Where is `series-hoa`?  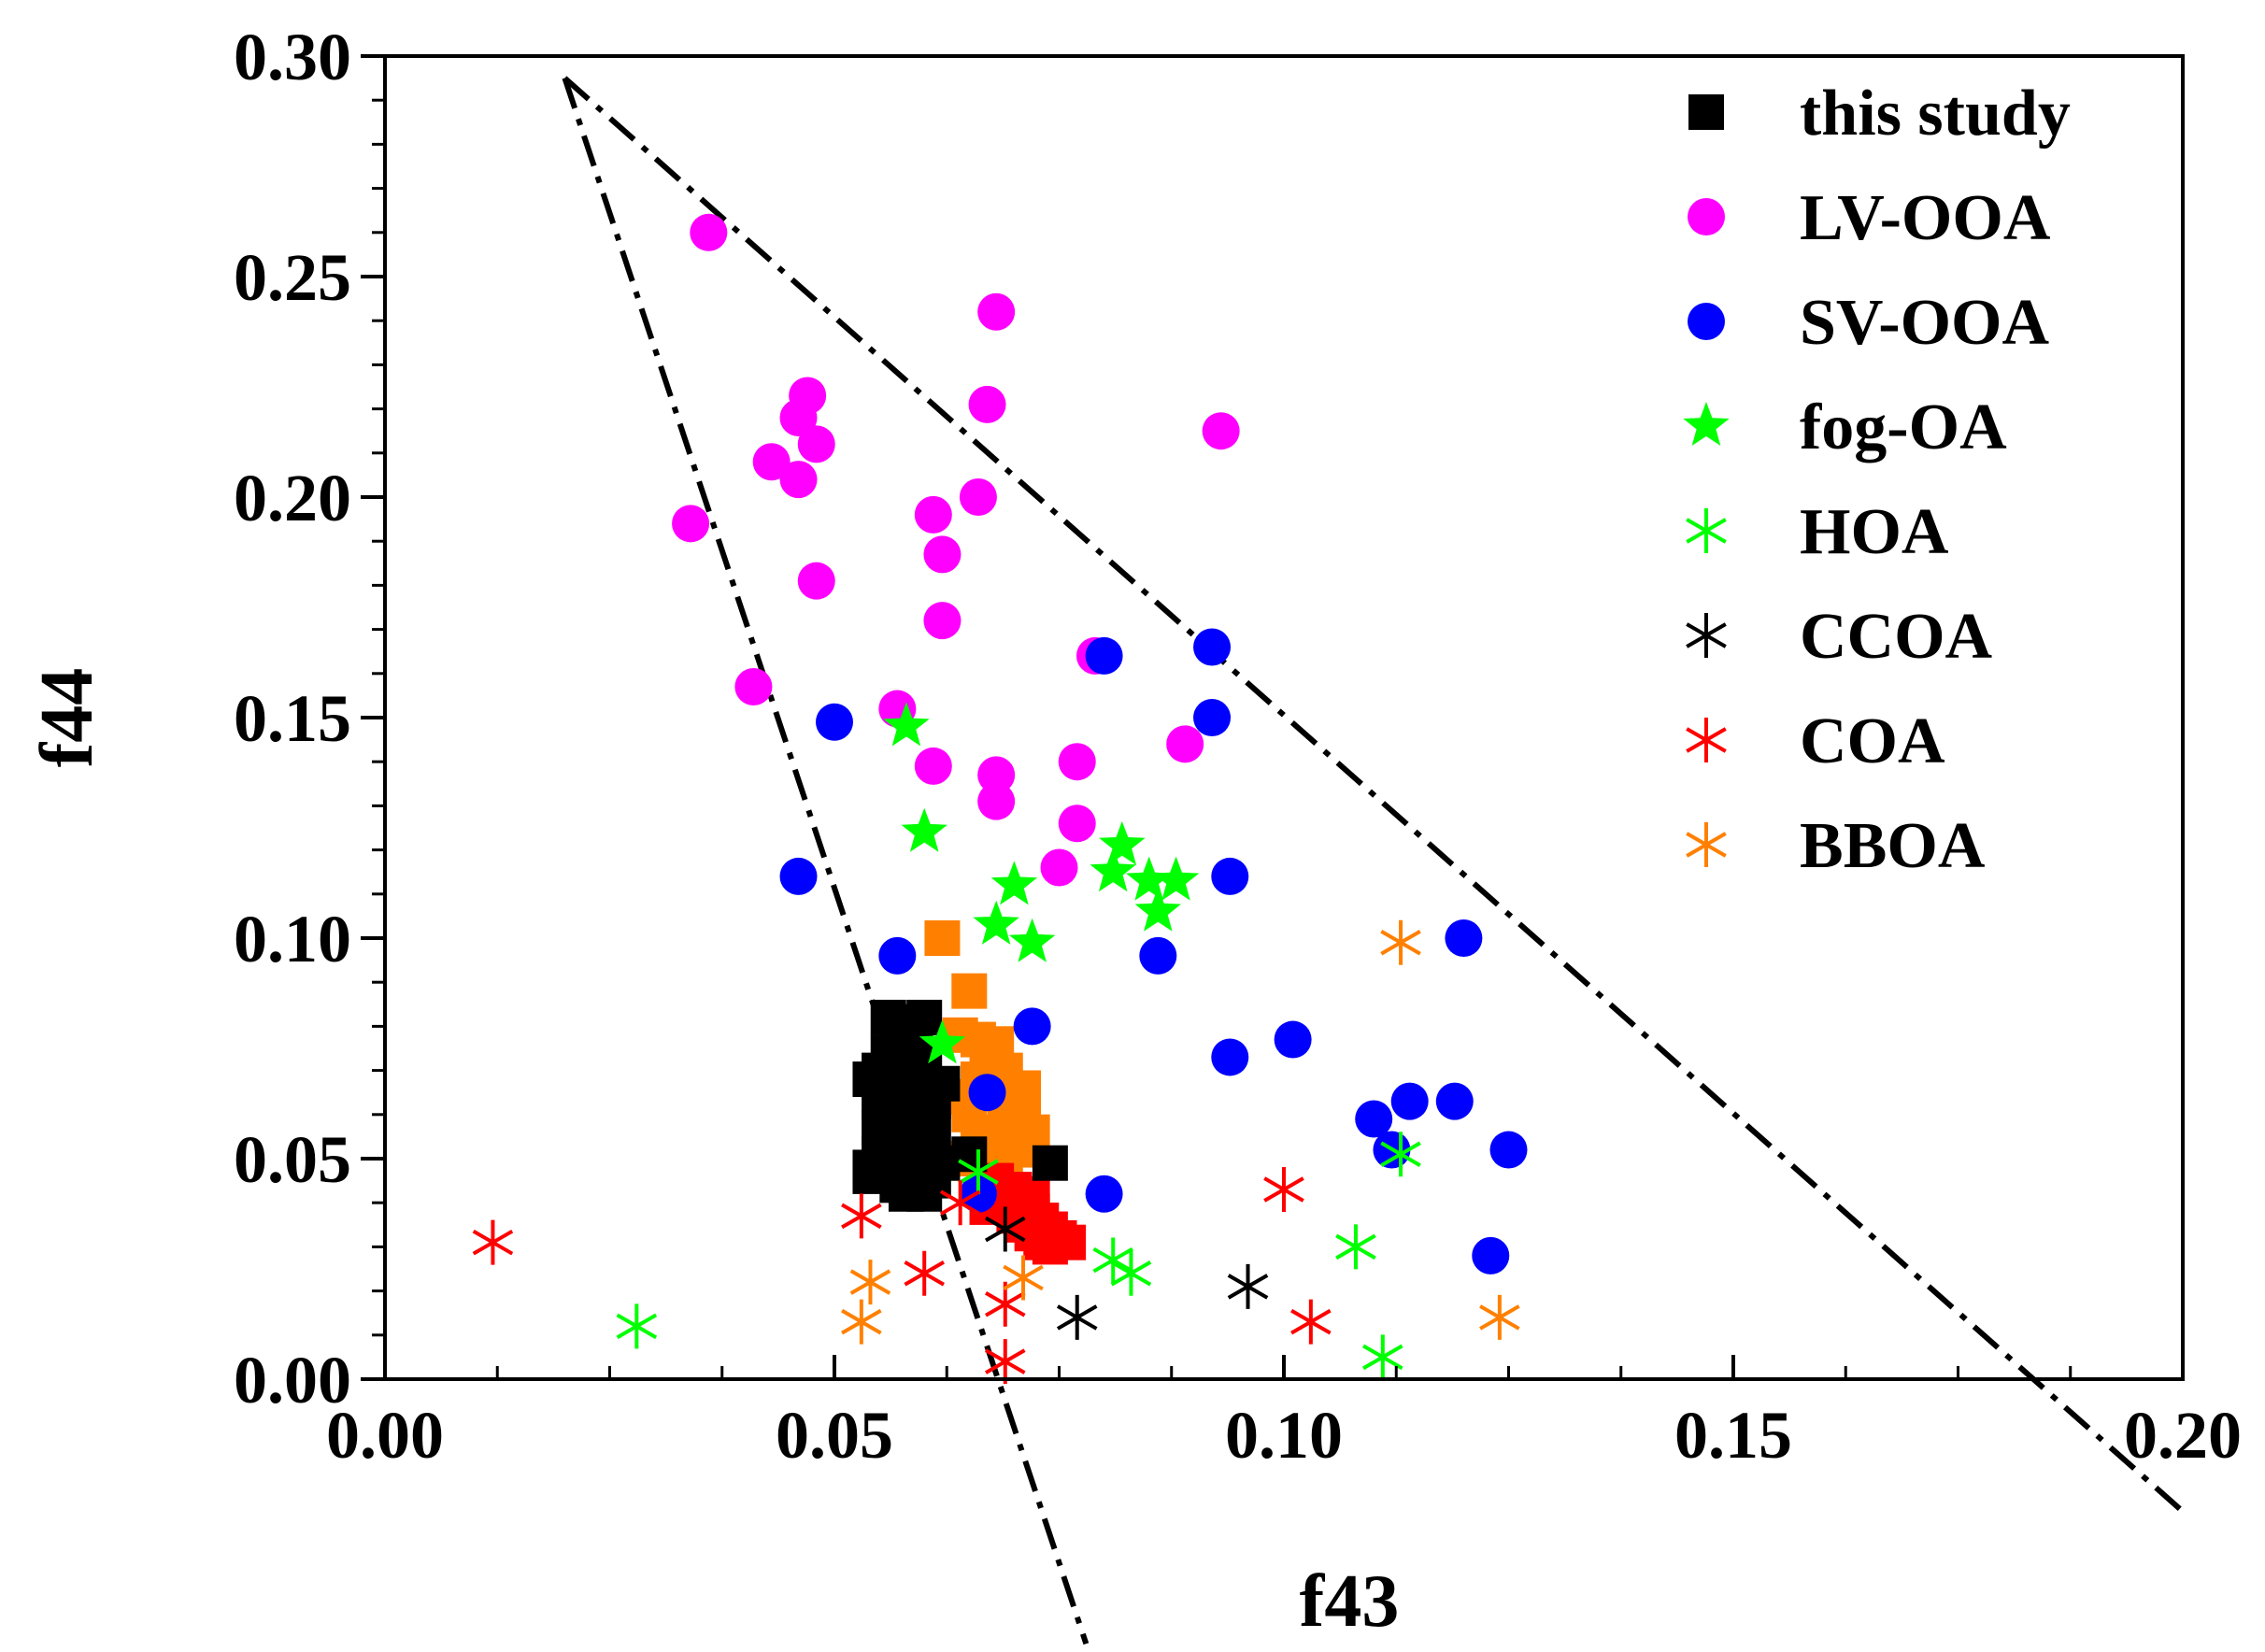 series-hoa is located at coordinates (1019, 1256).